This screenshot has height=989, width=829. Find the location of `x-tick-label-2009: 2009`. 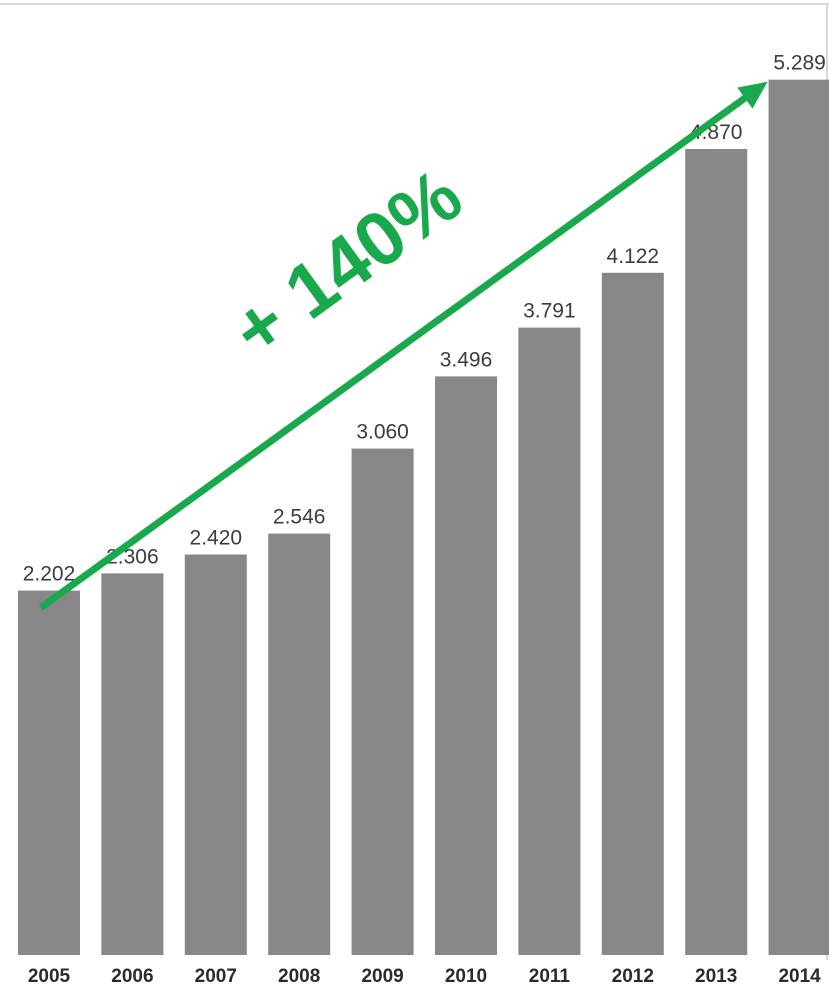

x-tick-label-2009: 2009 is located at coordinates (382, 976).